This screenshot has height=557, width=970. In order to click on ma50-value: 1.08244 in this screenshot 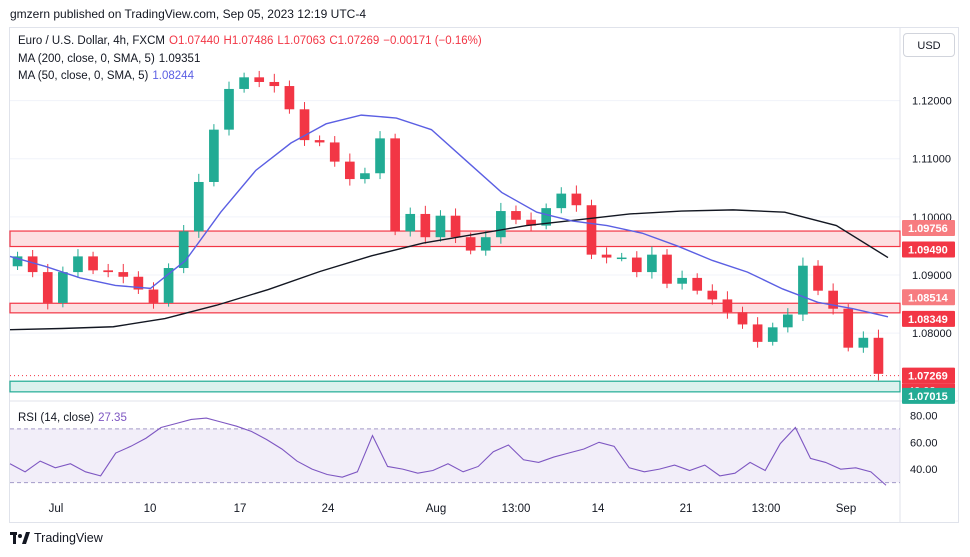, I will do `click(173, 76)`.